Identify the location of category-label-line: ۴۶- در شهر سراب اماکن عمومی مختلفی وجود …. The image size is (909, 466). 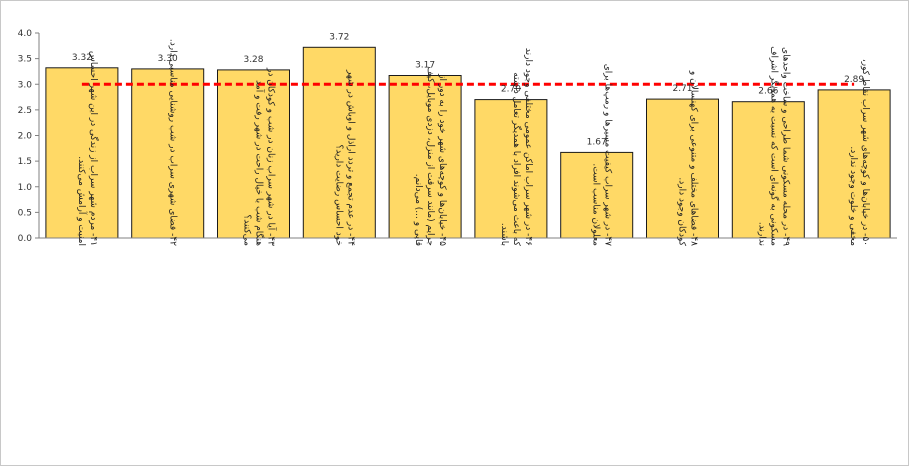
(528, 147).